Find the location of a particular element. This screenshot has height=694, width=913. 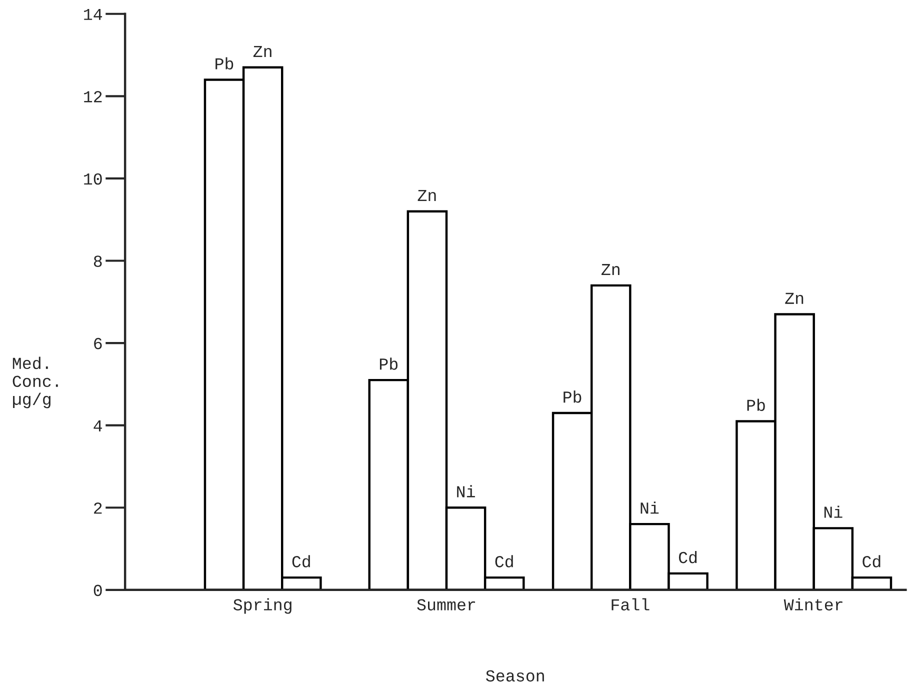

y-tick-label: 14 is located at coordinates (93, 14).